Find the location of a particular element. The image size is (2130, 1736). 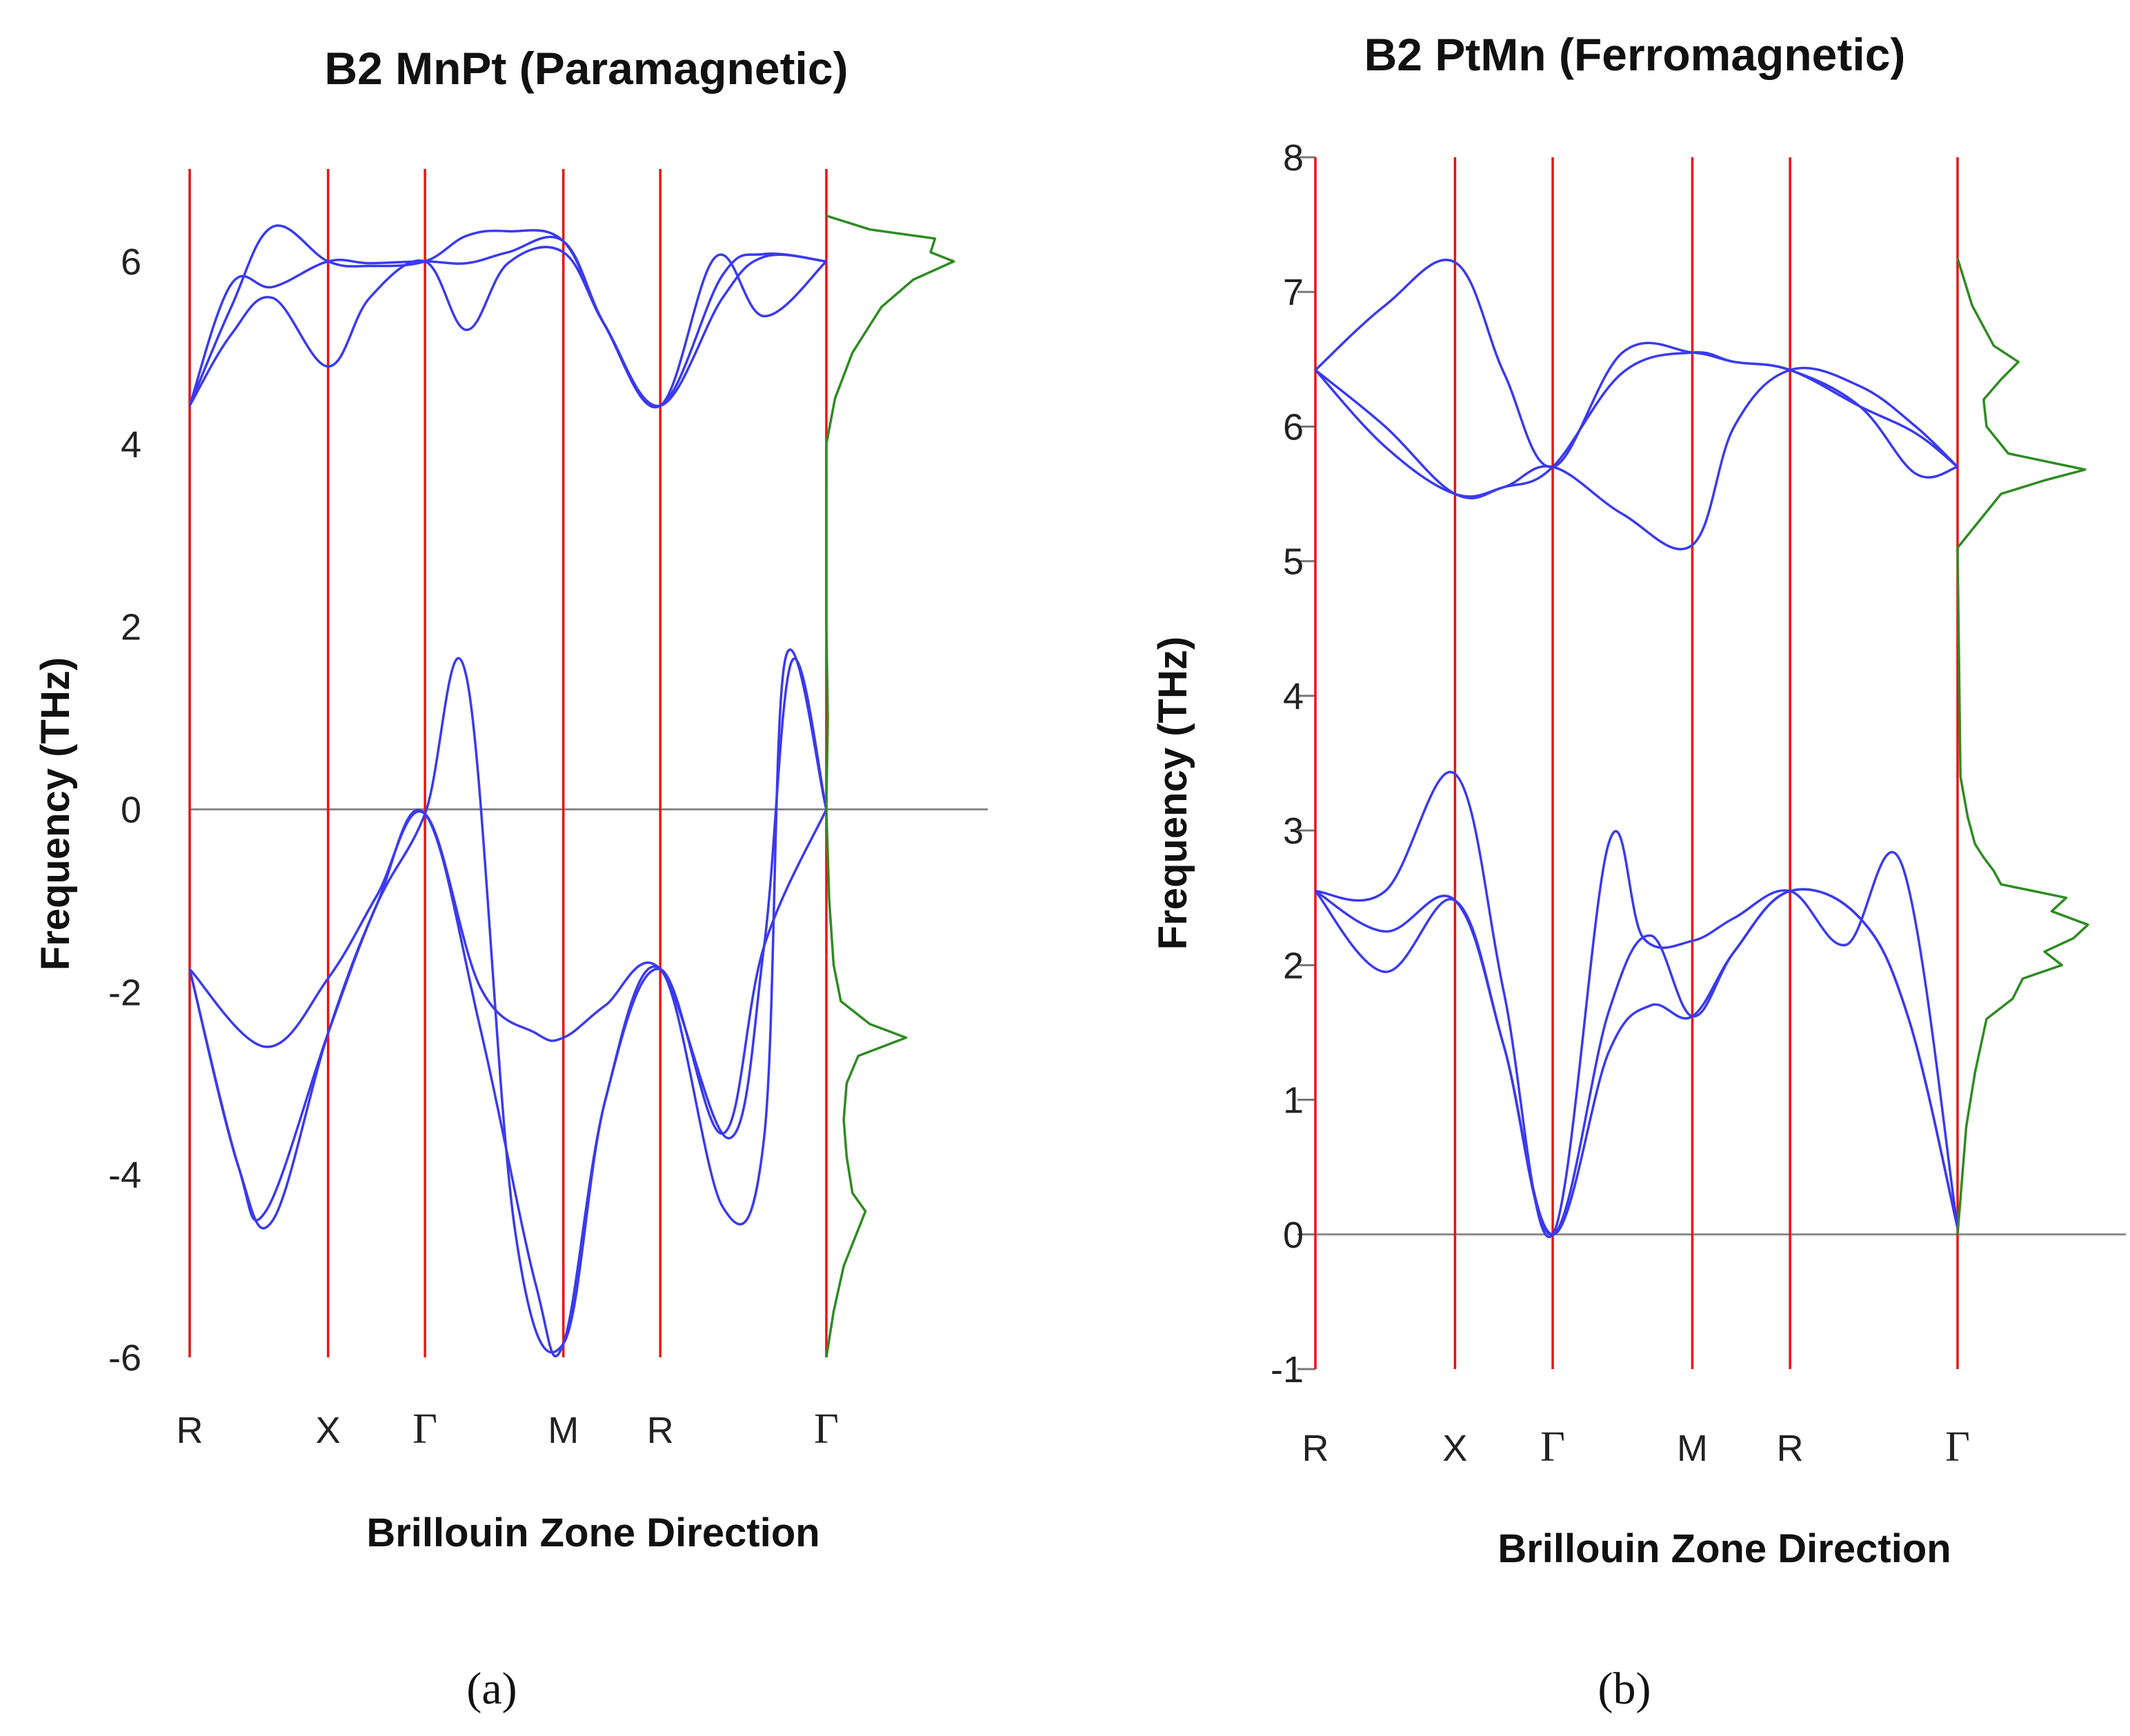

panel-a-subplot-label: (a) is located at coordinates (491, 1689).